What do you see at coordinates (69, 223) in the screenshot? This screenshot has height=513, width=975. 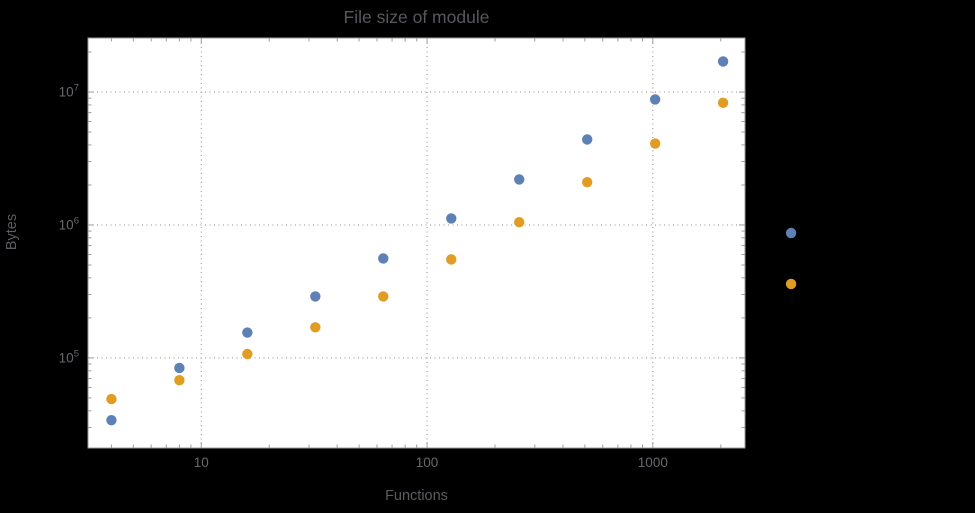 I see `y-tick-label: 10⁶` at bounding box center [69, 223].